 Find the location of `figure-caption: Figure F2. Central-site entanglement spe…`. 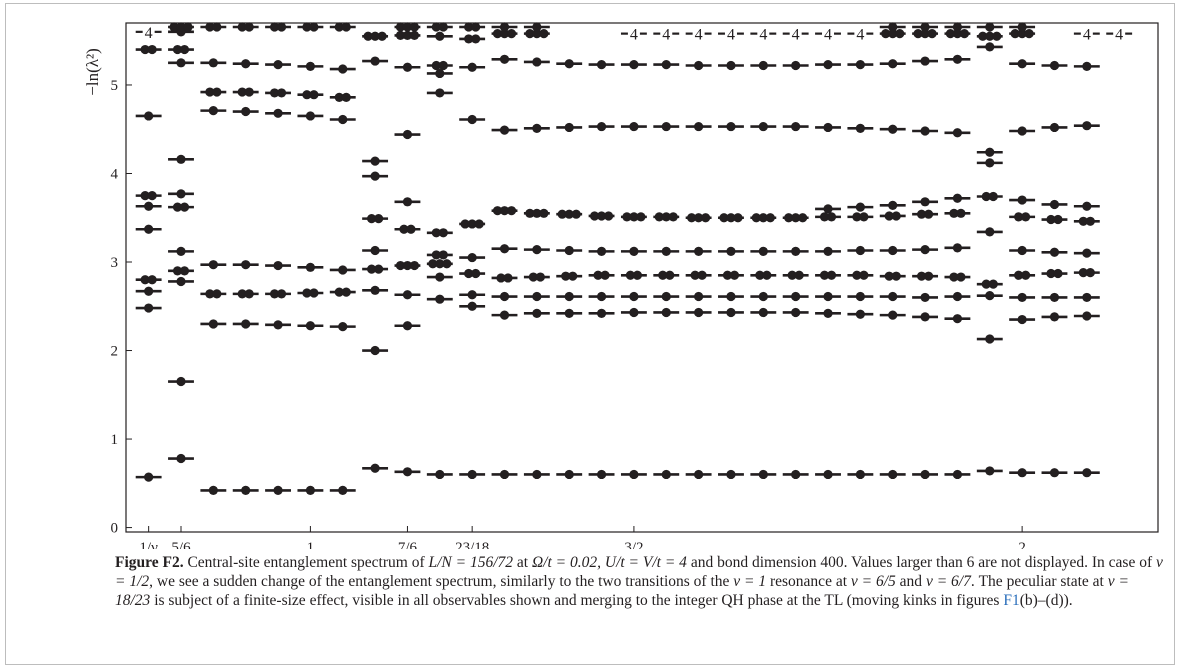

figure-caption: Figure F2. Central-site entanglement spe… is located at coordinates (640, 581).